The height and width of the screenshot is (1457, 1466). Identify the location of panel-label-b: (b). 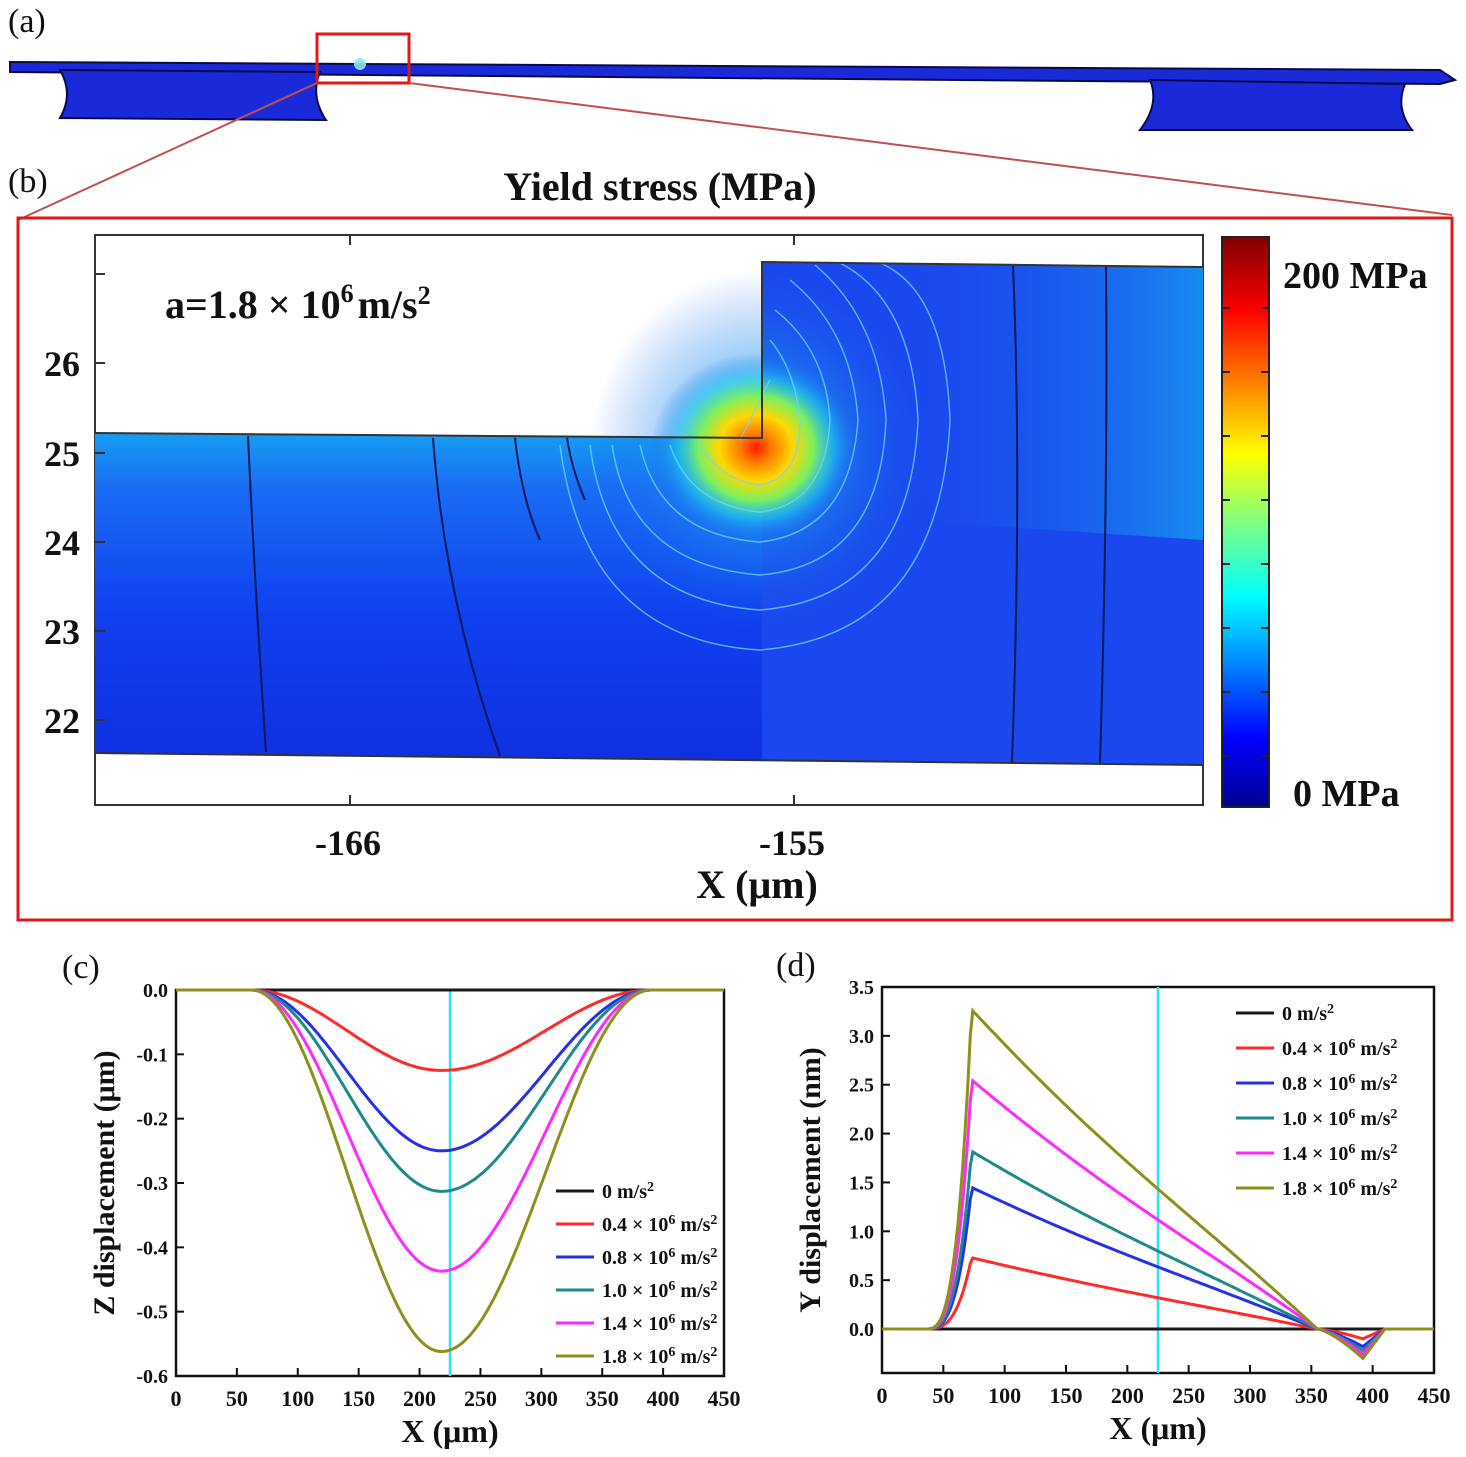
(28, 181).